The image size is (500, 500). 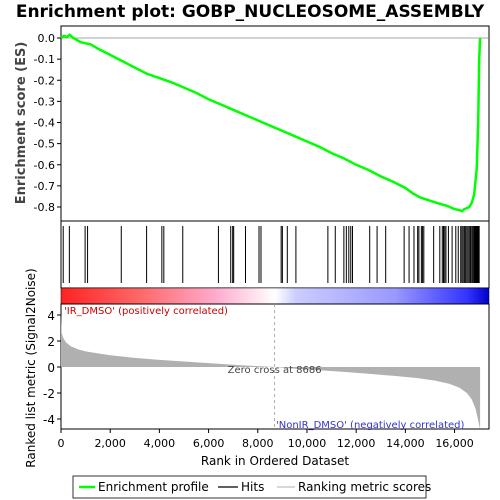 I want to click on es-y-axis: 0.0 -0.1 -0.2 -0.3 -0.4 -0.5 -0.6 -0.7 -0.8, so click(x=47, y=123).